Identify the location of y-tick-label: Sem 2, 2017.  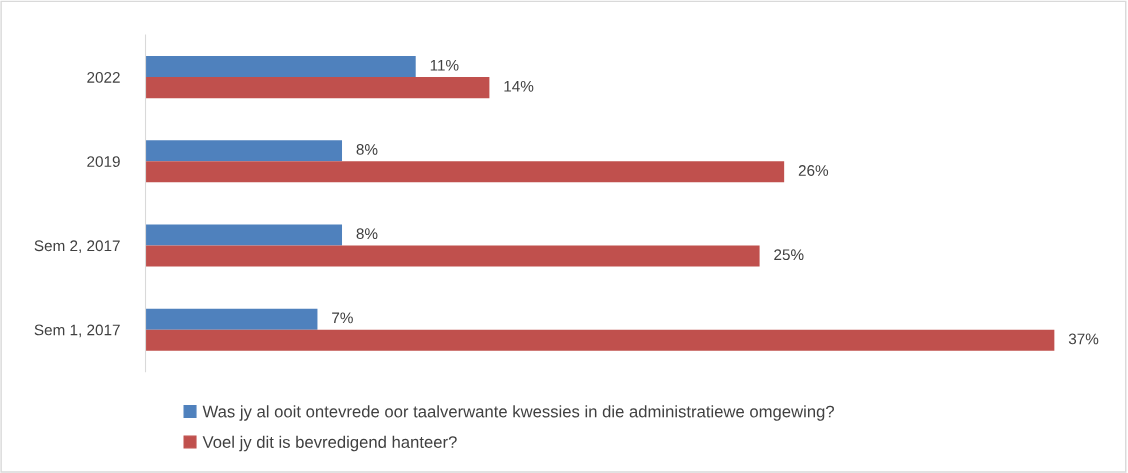
(77, 246).